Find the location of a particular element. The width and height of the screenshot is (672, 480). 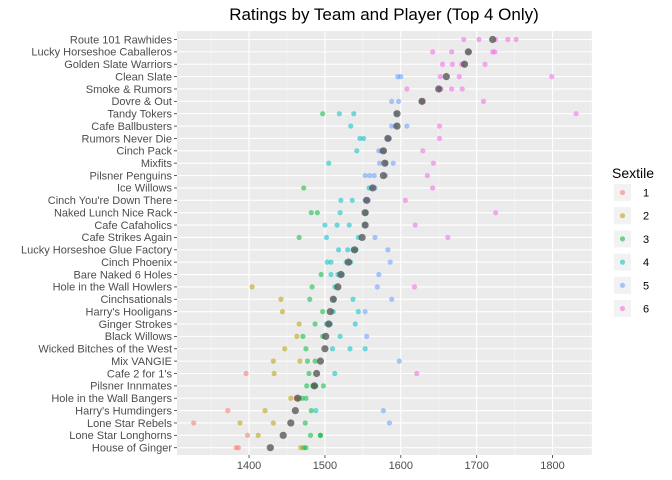

legend-label-5: 5 is located at coordinates (646, 286).